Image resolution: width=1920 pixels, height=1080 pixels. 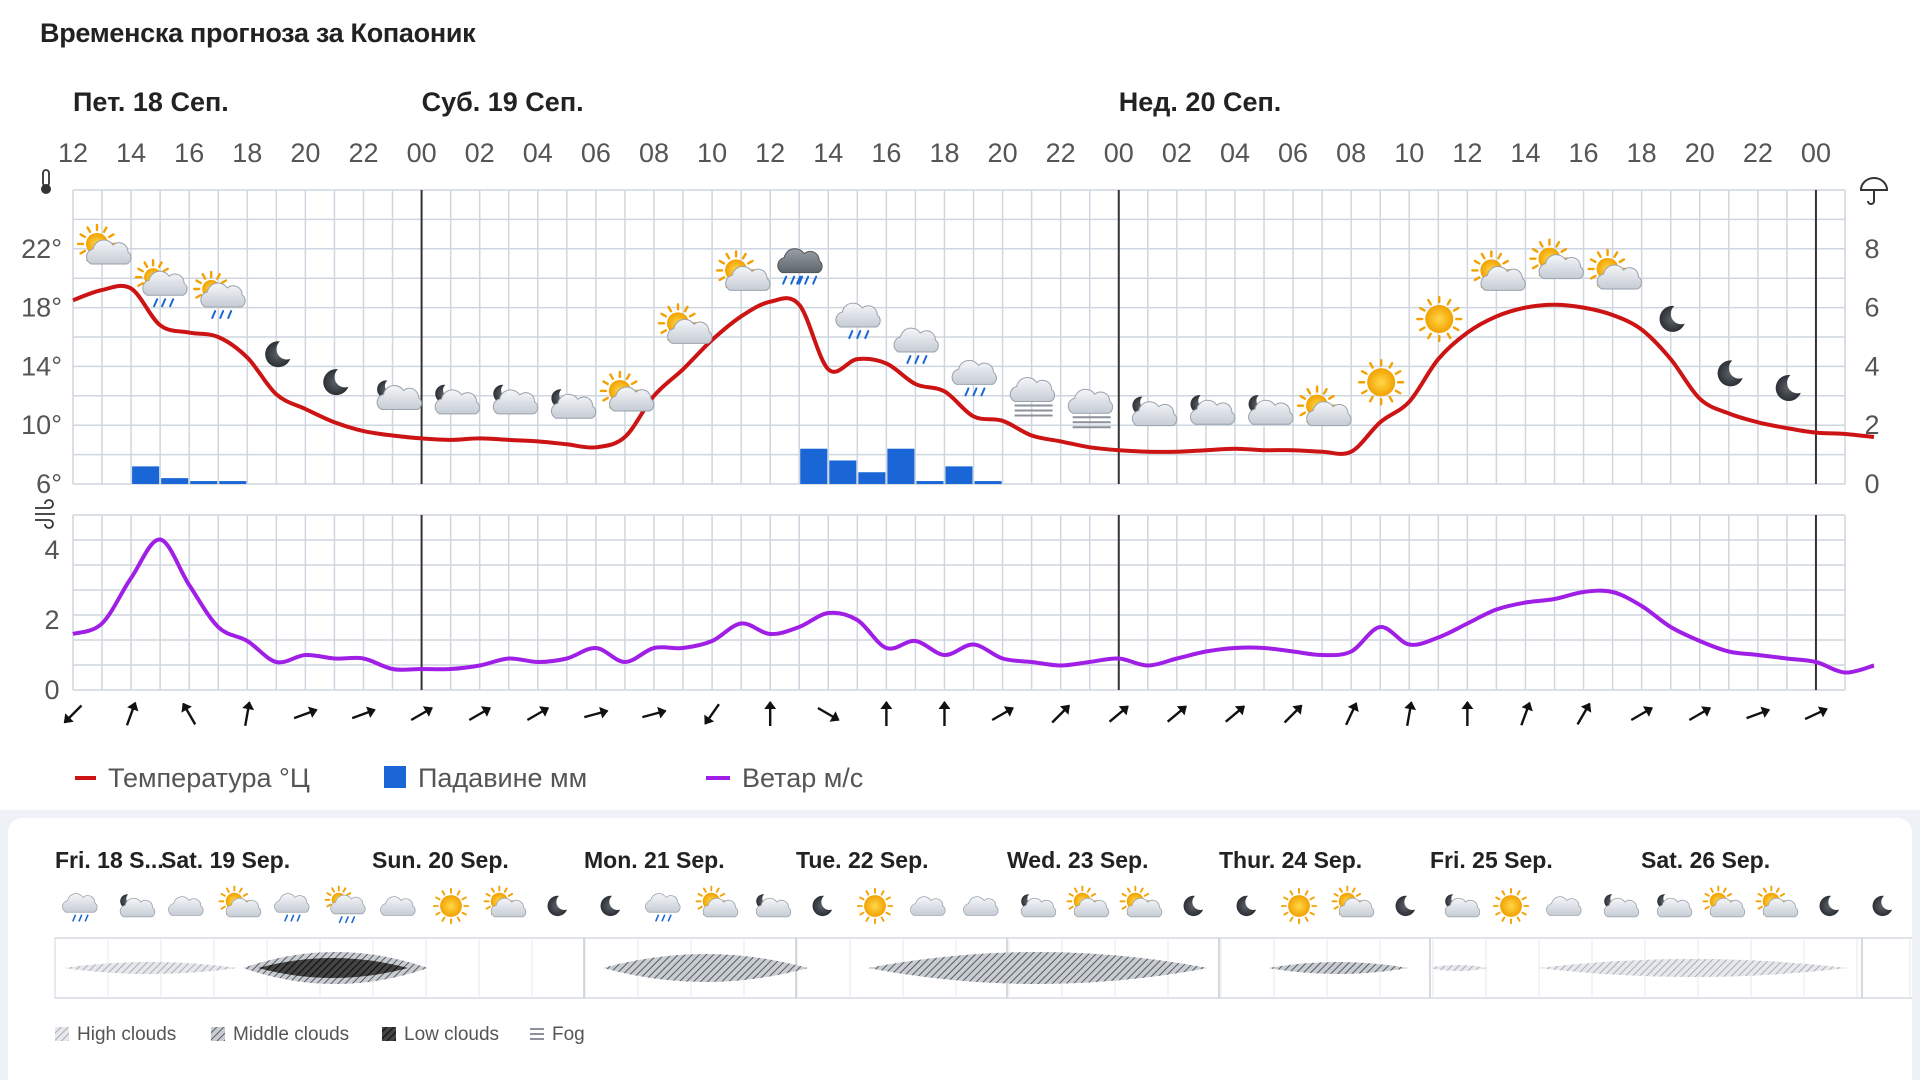 What do you see at coordinates (395, 777) in the screenshot?
I see `legend-precipitation-swatch` at bounding box center [395, 777].